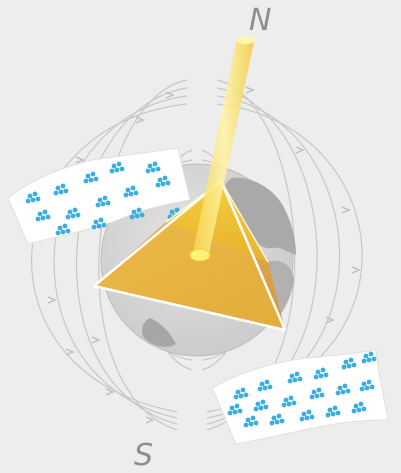 This screenshot has height=473, width=401. I want to click on north-pole-label: N, so click(260, 20).